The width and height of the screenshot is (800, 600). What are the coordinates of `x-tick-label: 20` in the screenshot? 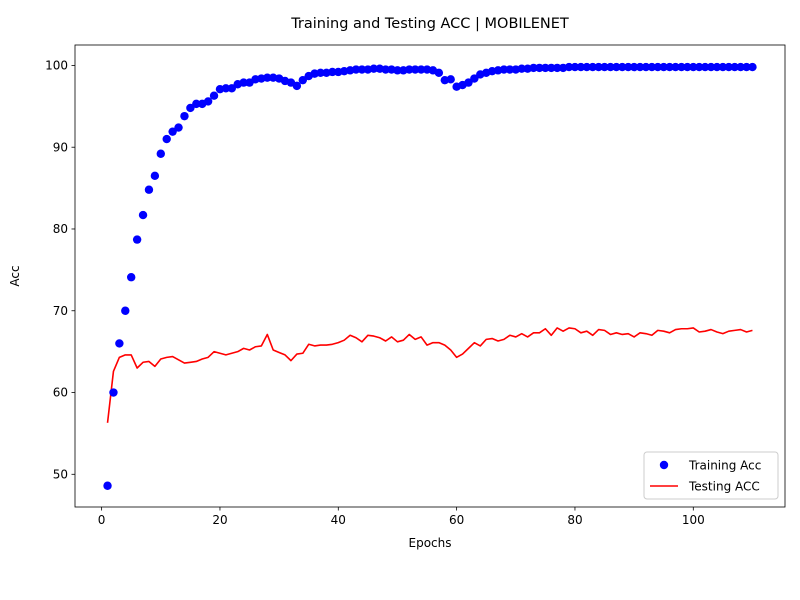 It's located at (219, 520).